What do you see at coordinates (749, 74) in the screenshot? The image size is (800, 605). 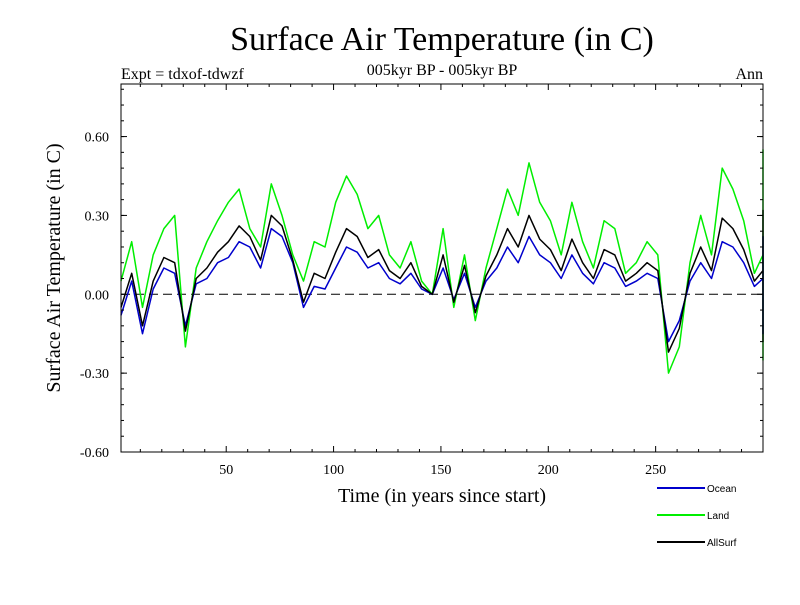 I see `season-label: Ann` at bounding box center [749, 74].